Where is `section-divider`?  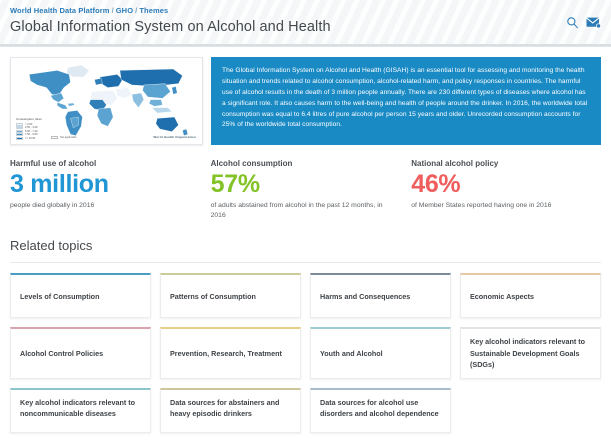 section-divider is located at coordinates (305, 263).